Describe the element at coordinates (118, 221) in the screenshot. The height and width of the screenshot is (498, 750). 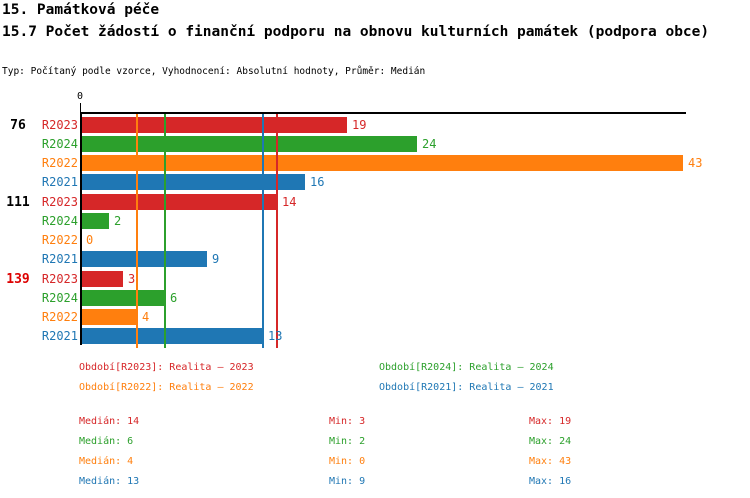
I see `bar-value-label: 2` at that location.